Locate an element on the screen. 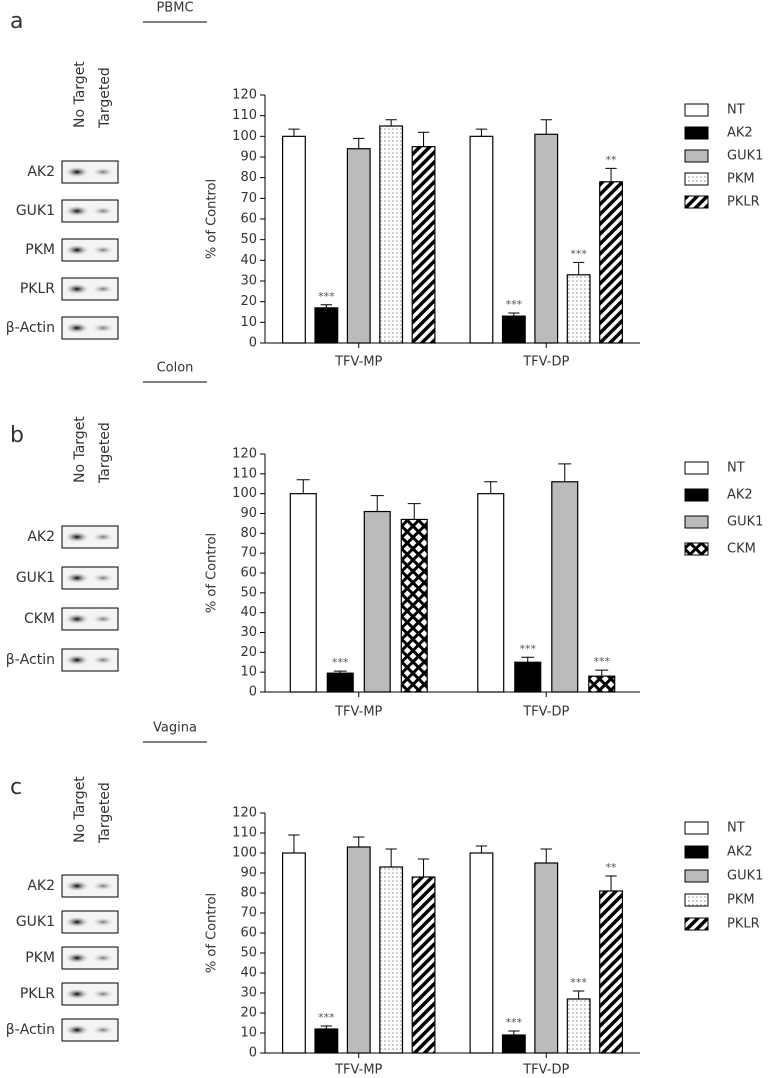  y-tick-label: 120 is located at coordinates (244, 454).